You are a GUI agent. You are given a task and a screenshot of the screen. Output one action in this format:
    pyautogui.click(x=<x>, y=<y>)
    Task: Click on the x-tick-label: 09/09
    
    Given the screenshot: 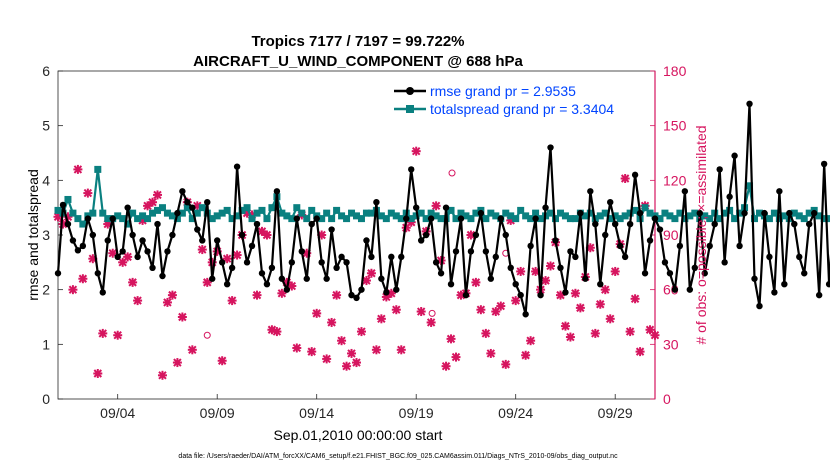 What is the action you would take?
    pyautogui.click(x=217, y=413)
    